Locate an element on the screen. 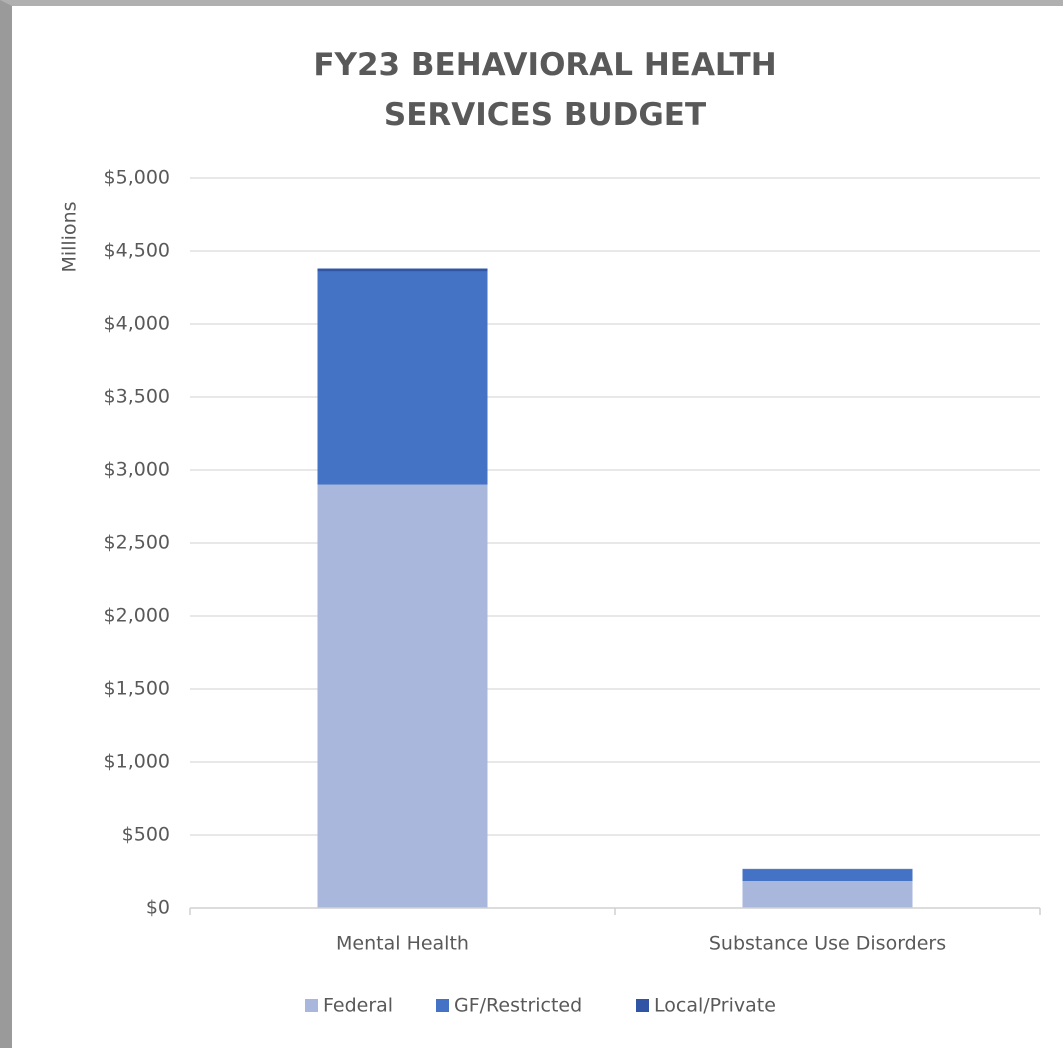  y-tick-label: $5,000 is located at coordinates (137, 178).